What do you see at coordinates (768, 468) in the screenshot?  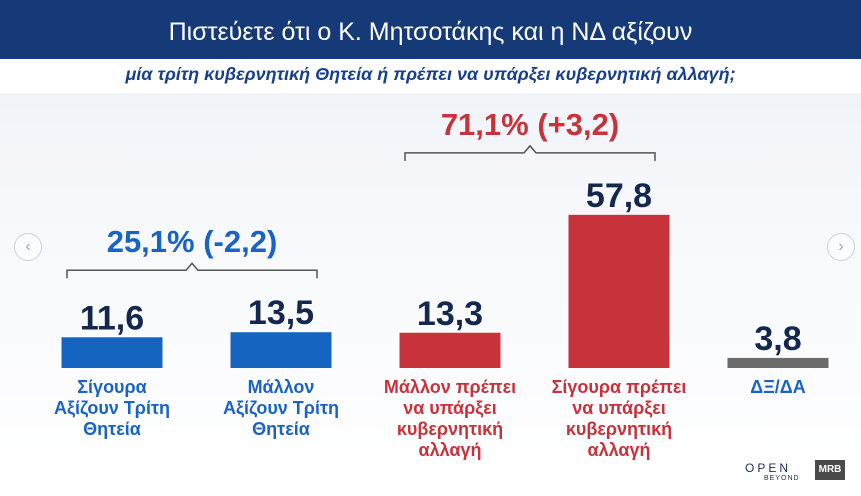 I see `open-logo: OPEN` at bounding box center [768, 468].